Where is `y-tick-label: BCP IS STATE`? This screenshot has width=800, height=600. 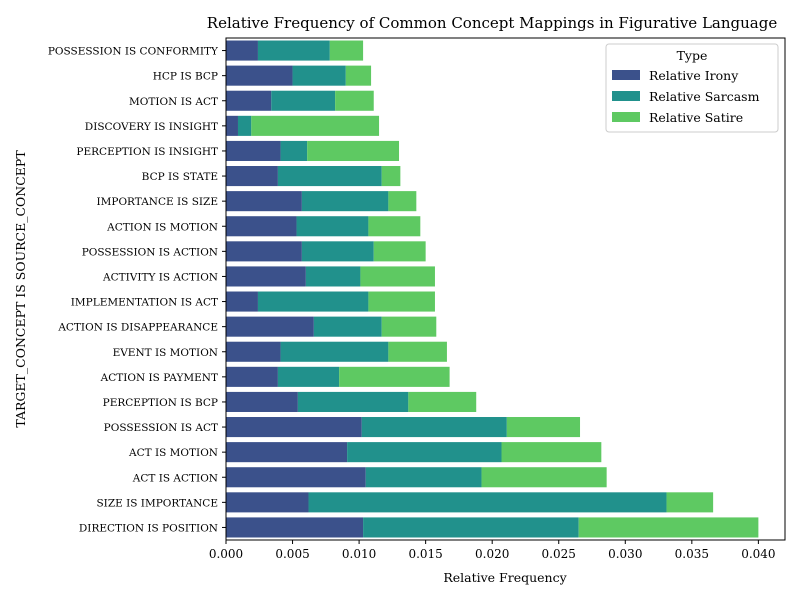 y-tick-label: BCP IS STATE is located at coordinates (180, 177).